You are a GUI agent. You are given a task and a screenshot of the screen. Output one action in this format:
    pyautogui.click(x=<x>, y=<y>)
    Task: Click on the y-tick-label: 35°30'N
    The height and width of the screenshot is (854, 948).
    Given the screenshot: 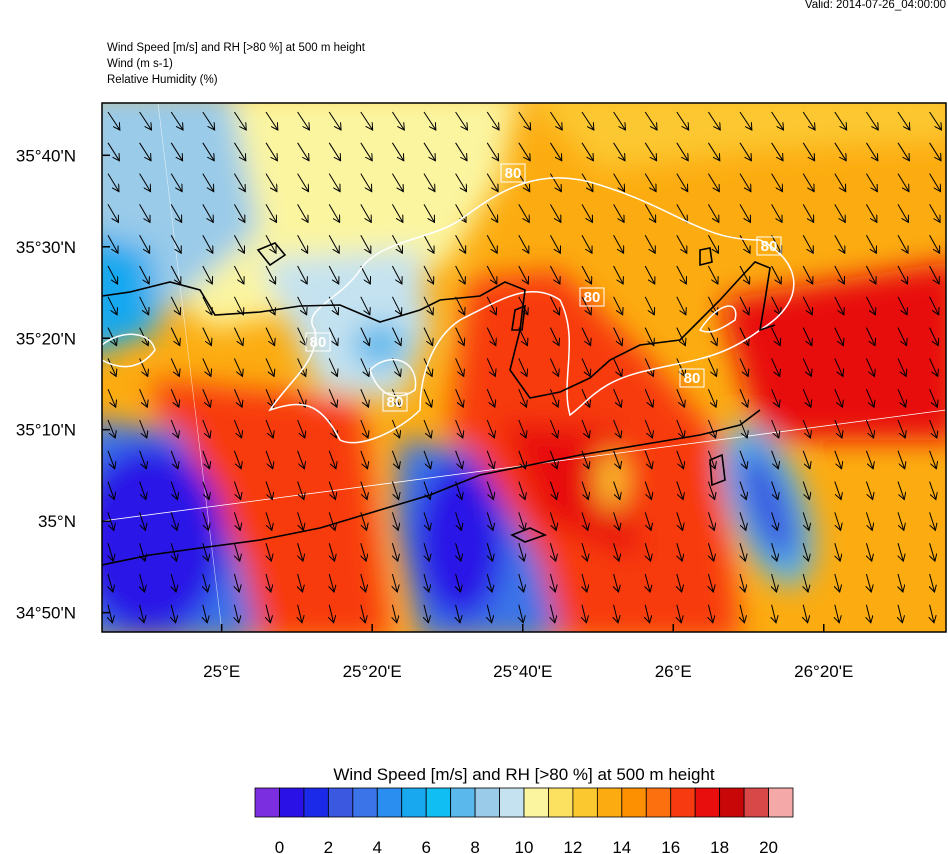 What is the action you would take?
    pyautogui.click(x=46, y=247)
    